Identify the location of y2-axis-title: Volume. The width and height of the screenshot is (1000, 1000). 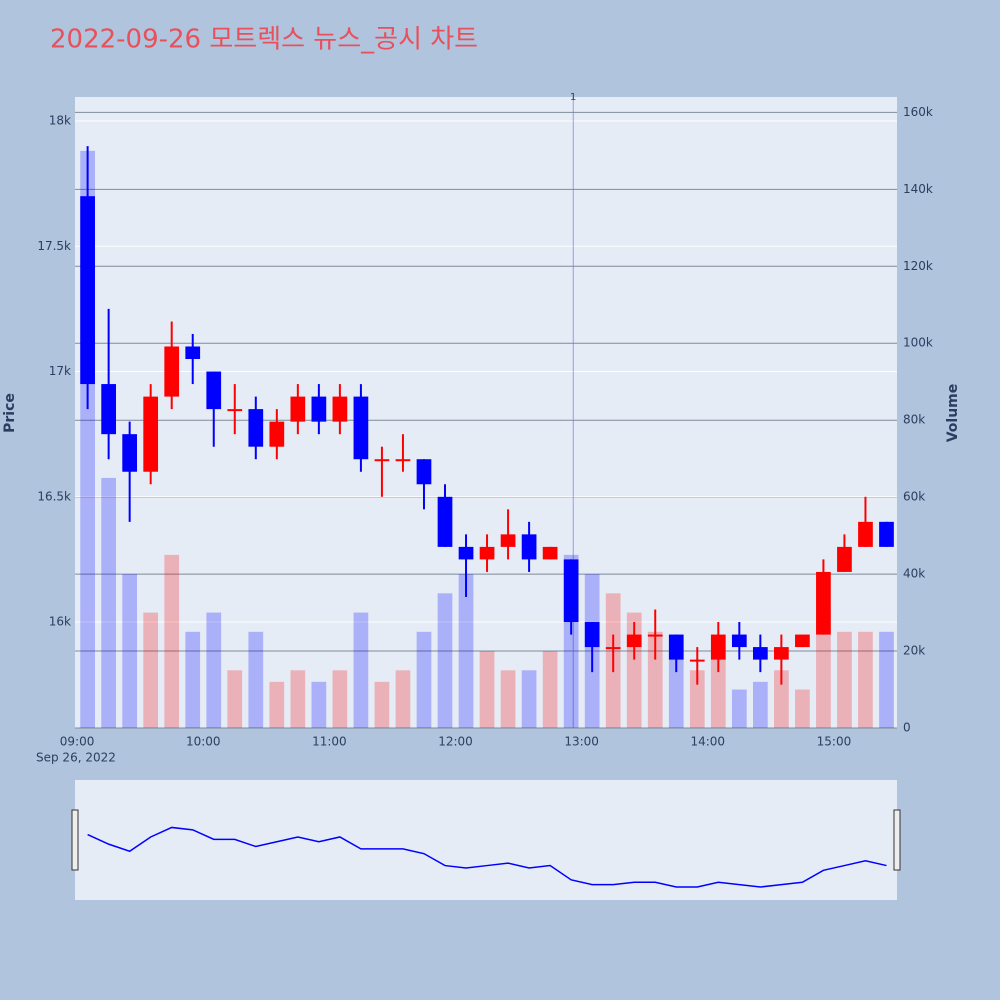
(953, 413).